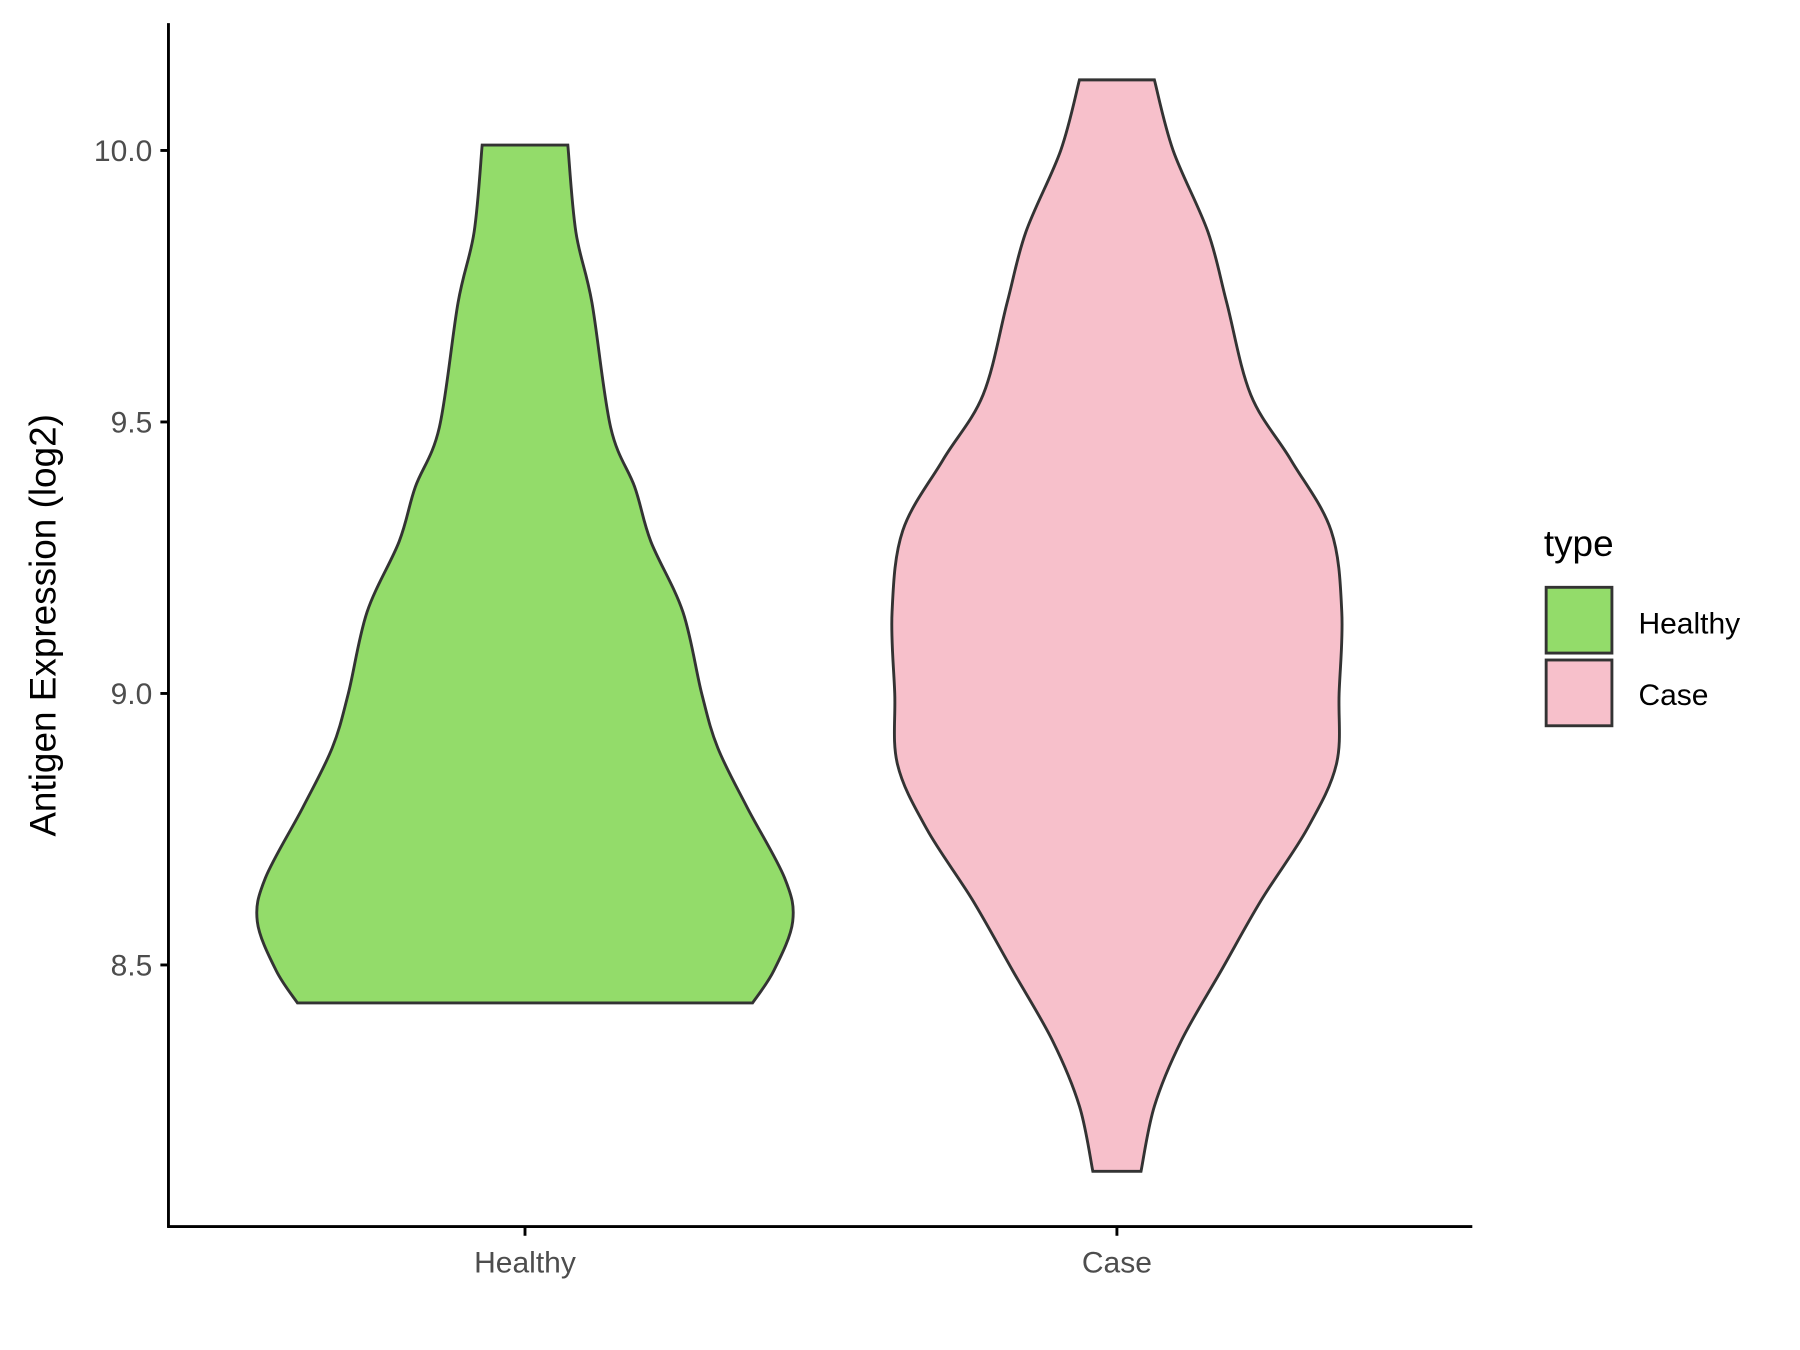 This screenshot has width=1800, height=1350. I want to click on x-tick-label: Healthy, so click(525, 1263).